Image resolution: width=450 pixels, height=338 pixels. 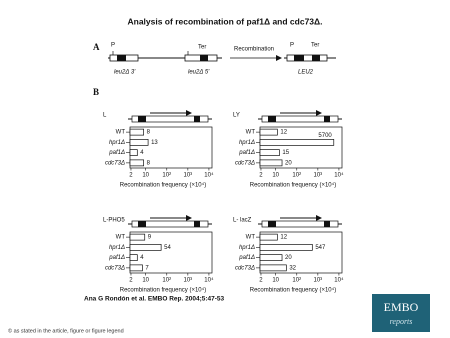 I want to click on value-label: 547, so click(x=320, y=248).